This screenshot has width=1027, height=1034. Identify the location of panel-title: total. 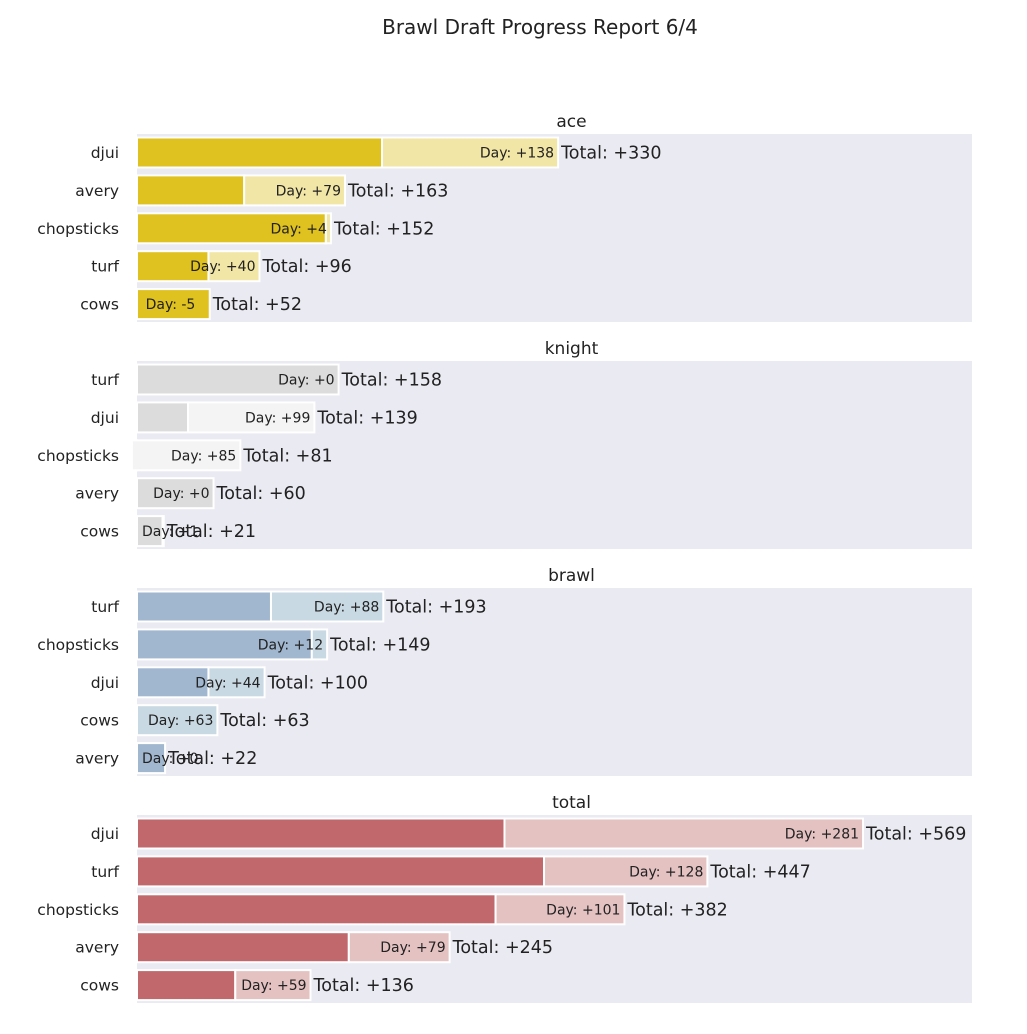
(571, 803).